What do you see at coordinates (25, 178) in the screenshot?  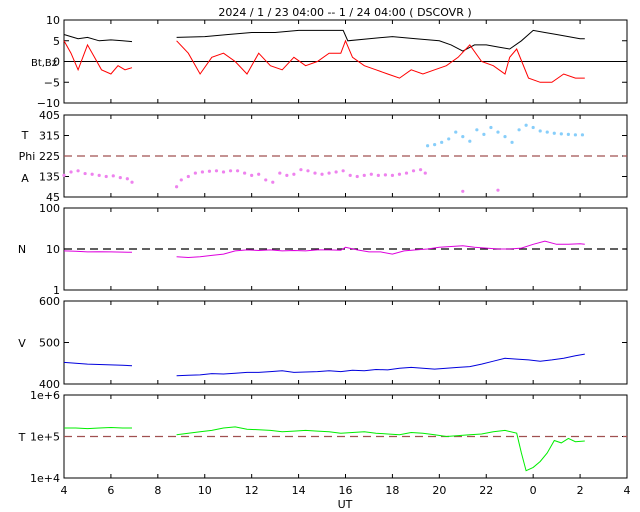 I see `ylabel-a: A` at bounding box center [25, 178].